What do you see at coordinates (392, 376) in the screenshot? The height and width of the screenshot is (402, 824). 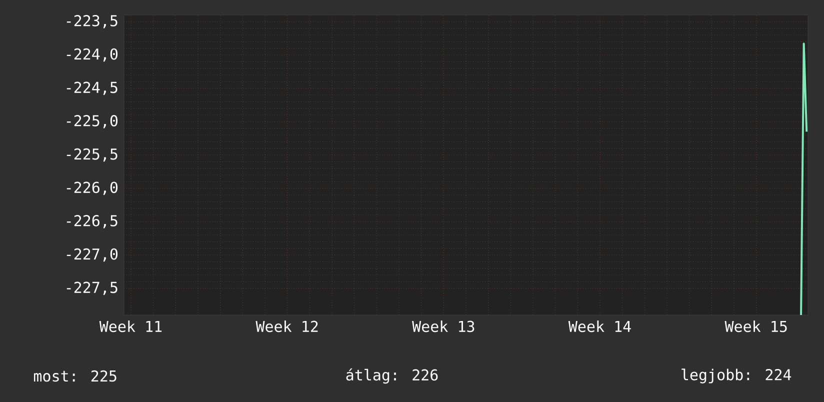 I see `text: átlag: 226` at bounding box center [392, 376].